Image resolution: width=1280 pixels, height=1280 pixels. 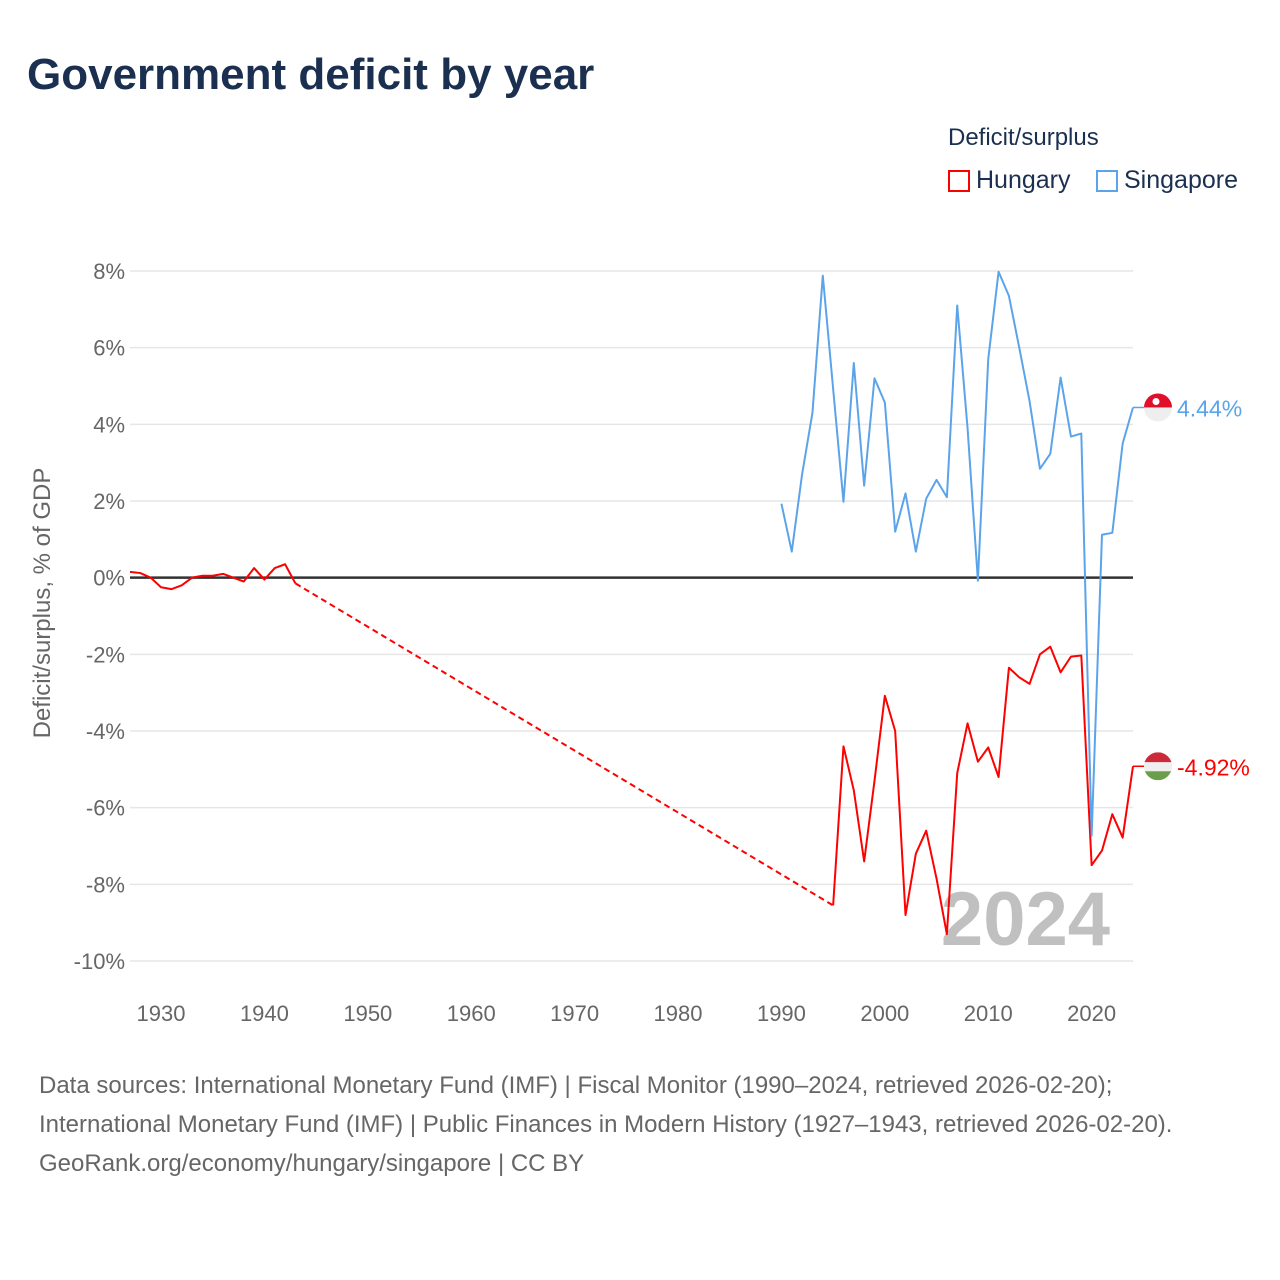 I want to click on y-tick-label: -10%, so click(x=99, y=961).